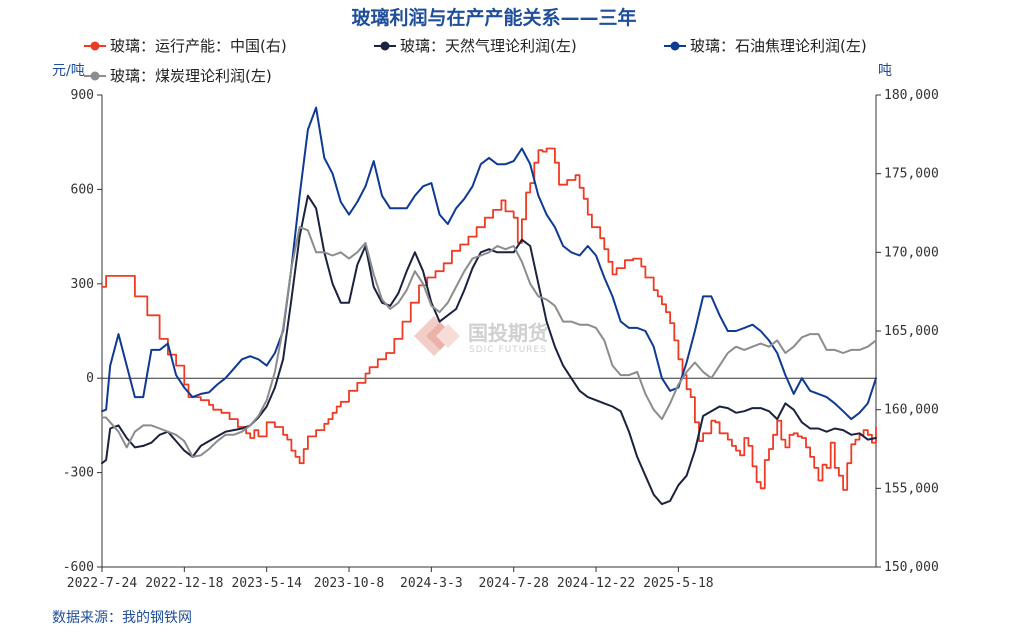 This screenshot has height=634, width=1015. Describe the element at coordinates (78, 567) in the screenshot. I see `left-tick-label: -600` at that location.